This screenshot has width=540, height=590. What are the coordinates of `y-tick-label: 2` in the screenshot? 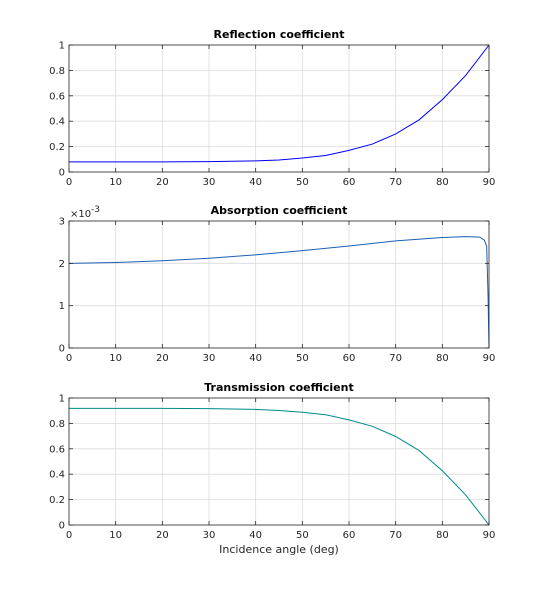 It's located at (62, 264).